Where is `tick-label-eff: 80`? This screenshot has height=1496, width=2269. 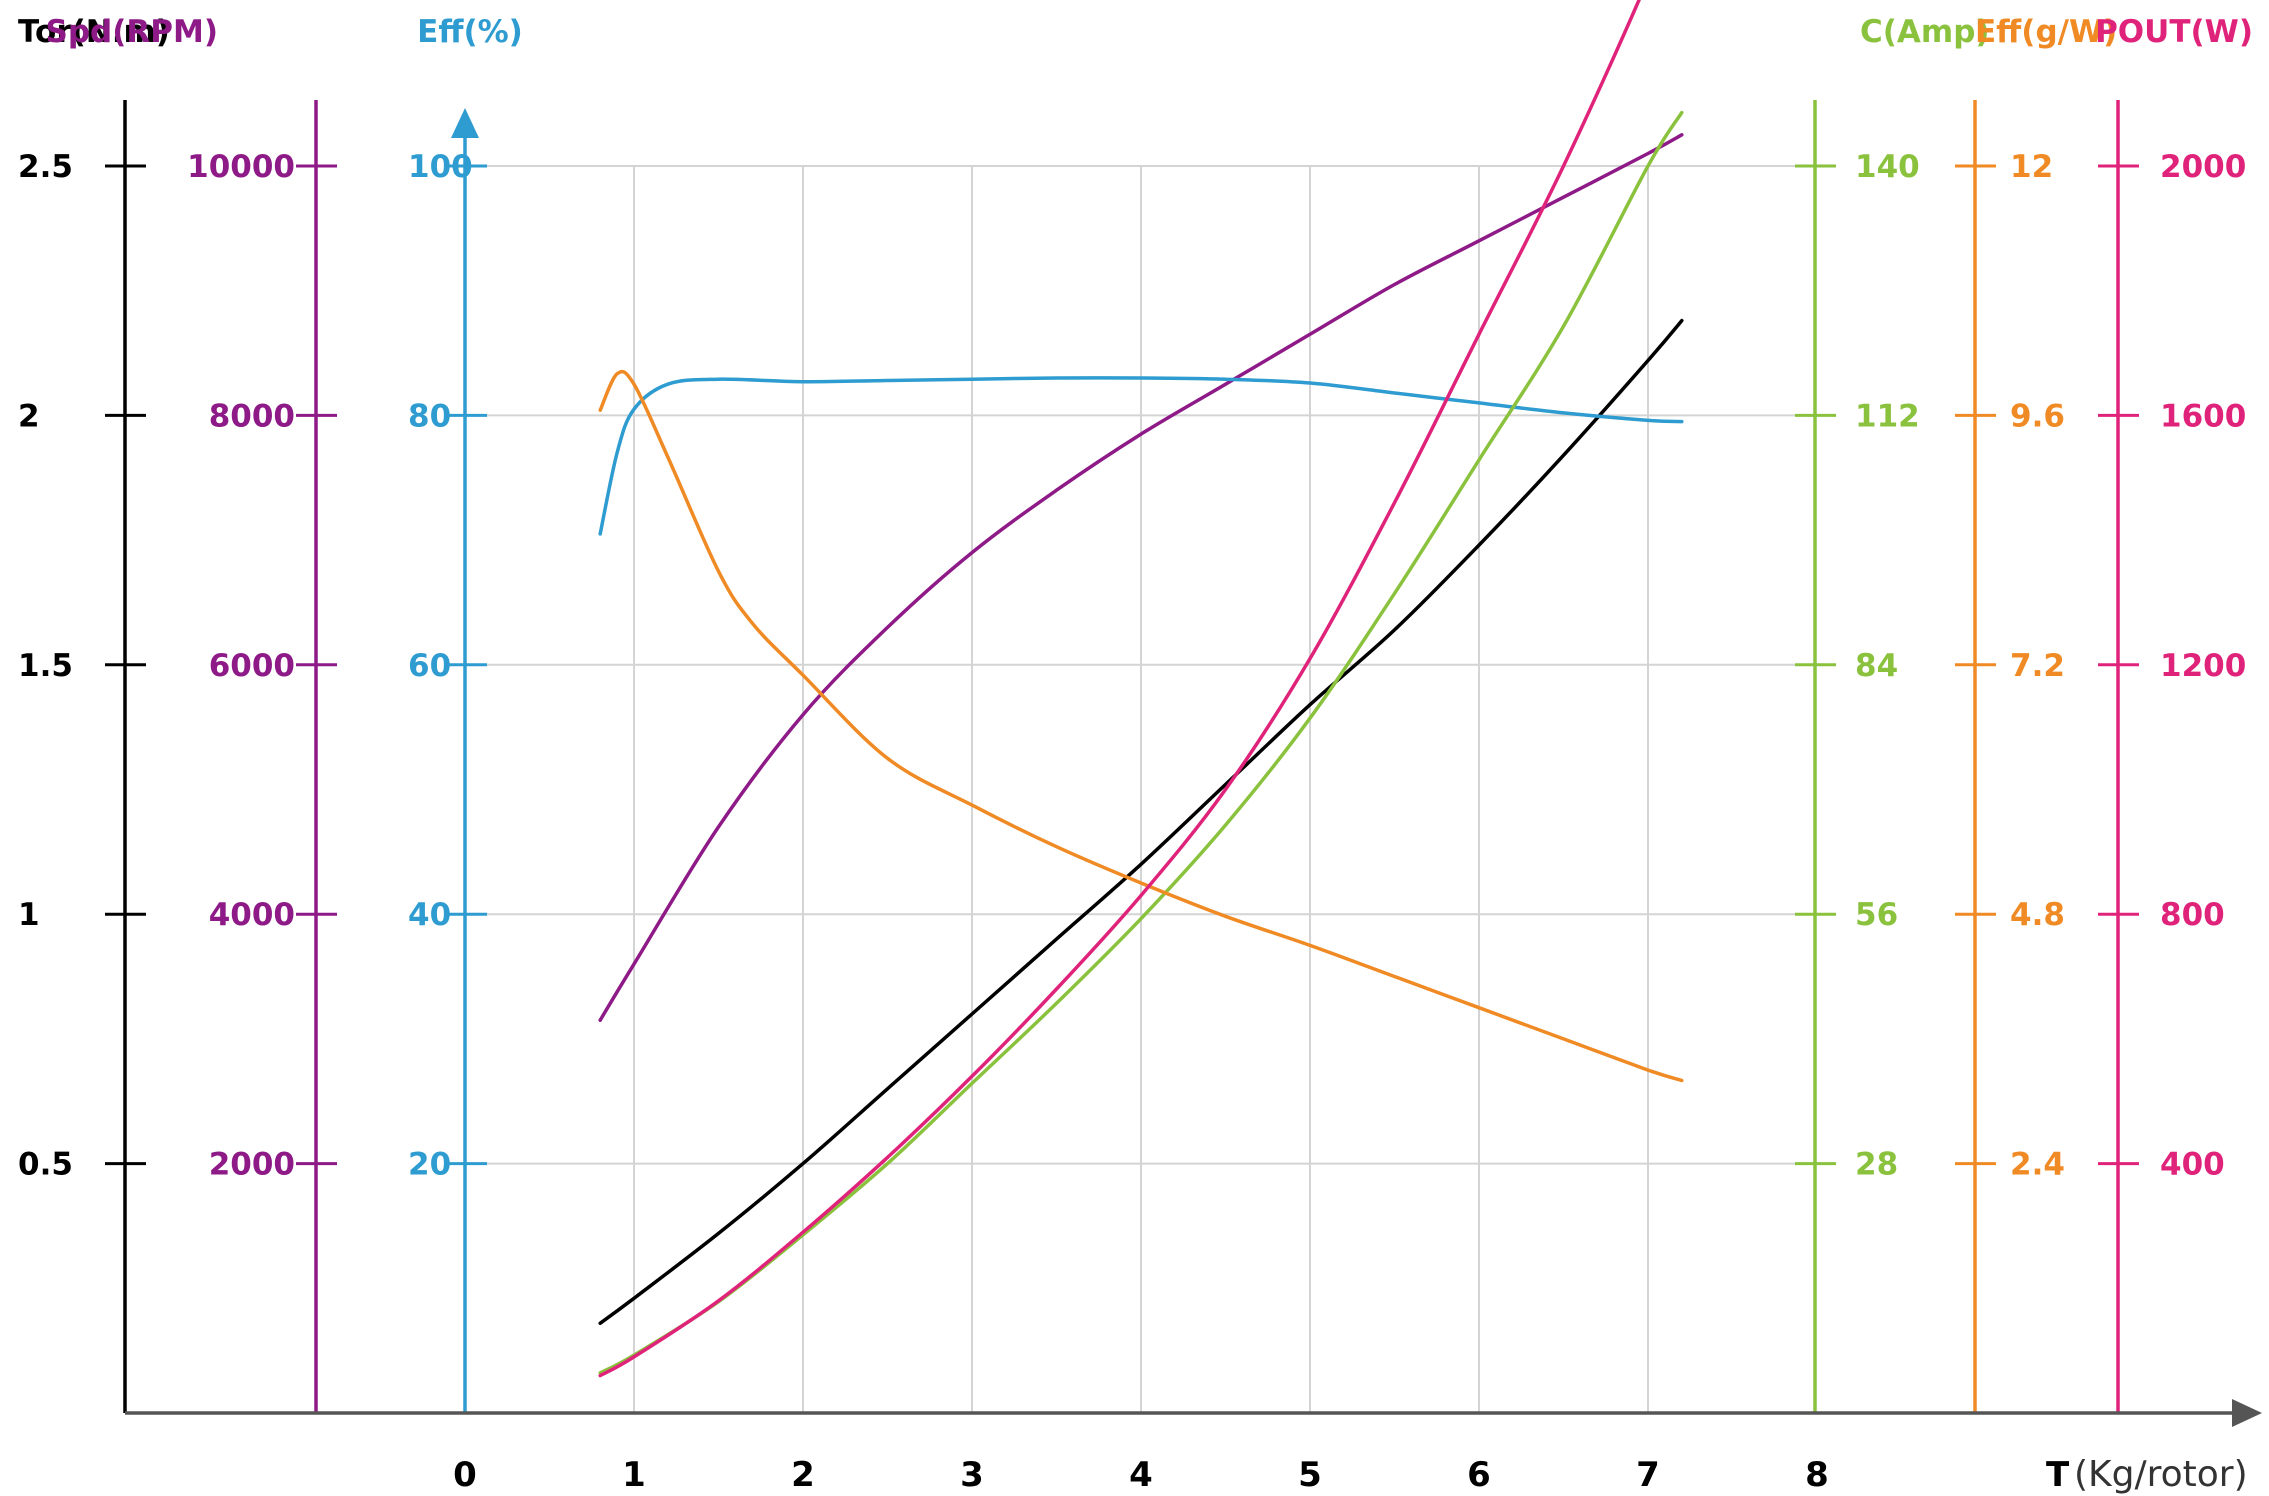 tick-label-eff: 80 is located at coordinates (429, 416).